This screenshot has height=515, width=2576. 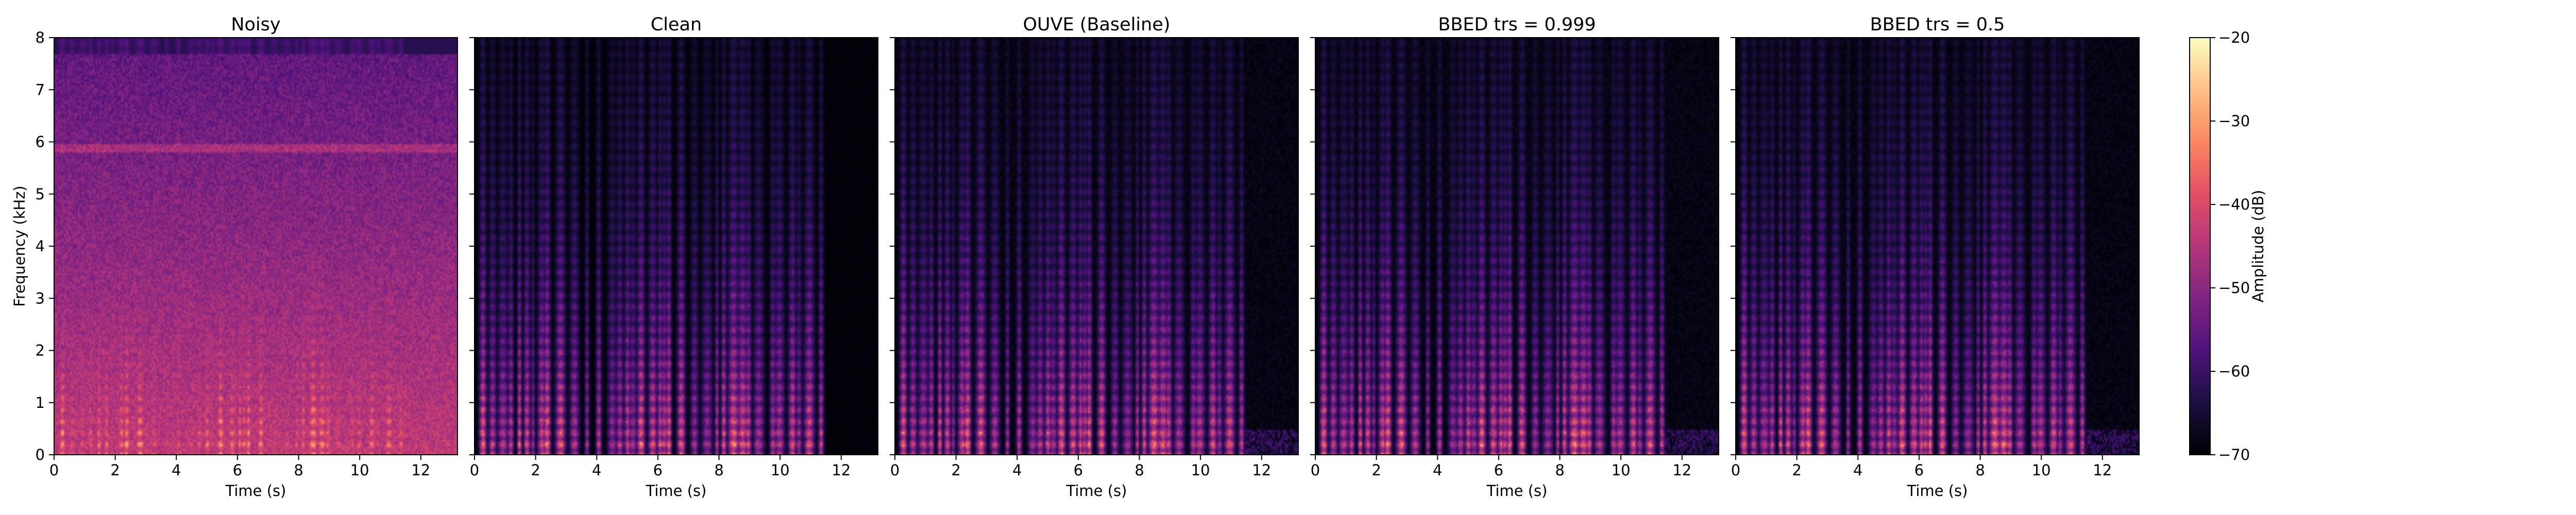 I want to click on colorbar-tick-label: −60, so click(x=2234, y=372).